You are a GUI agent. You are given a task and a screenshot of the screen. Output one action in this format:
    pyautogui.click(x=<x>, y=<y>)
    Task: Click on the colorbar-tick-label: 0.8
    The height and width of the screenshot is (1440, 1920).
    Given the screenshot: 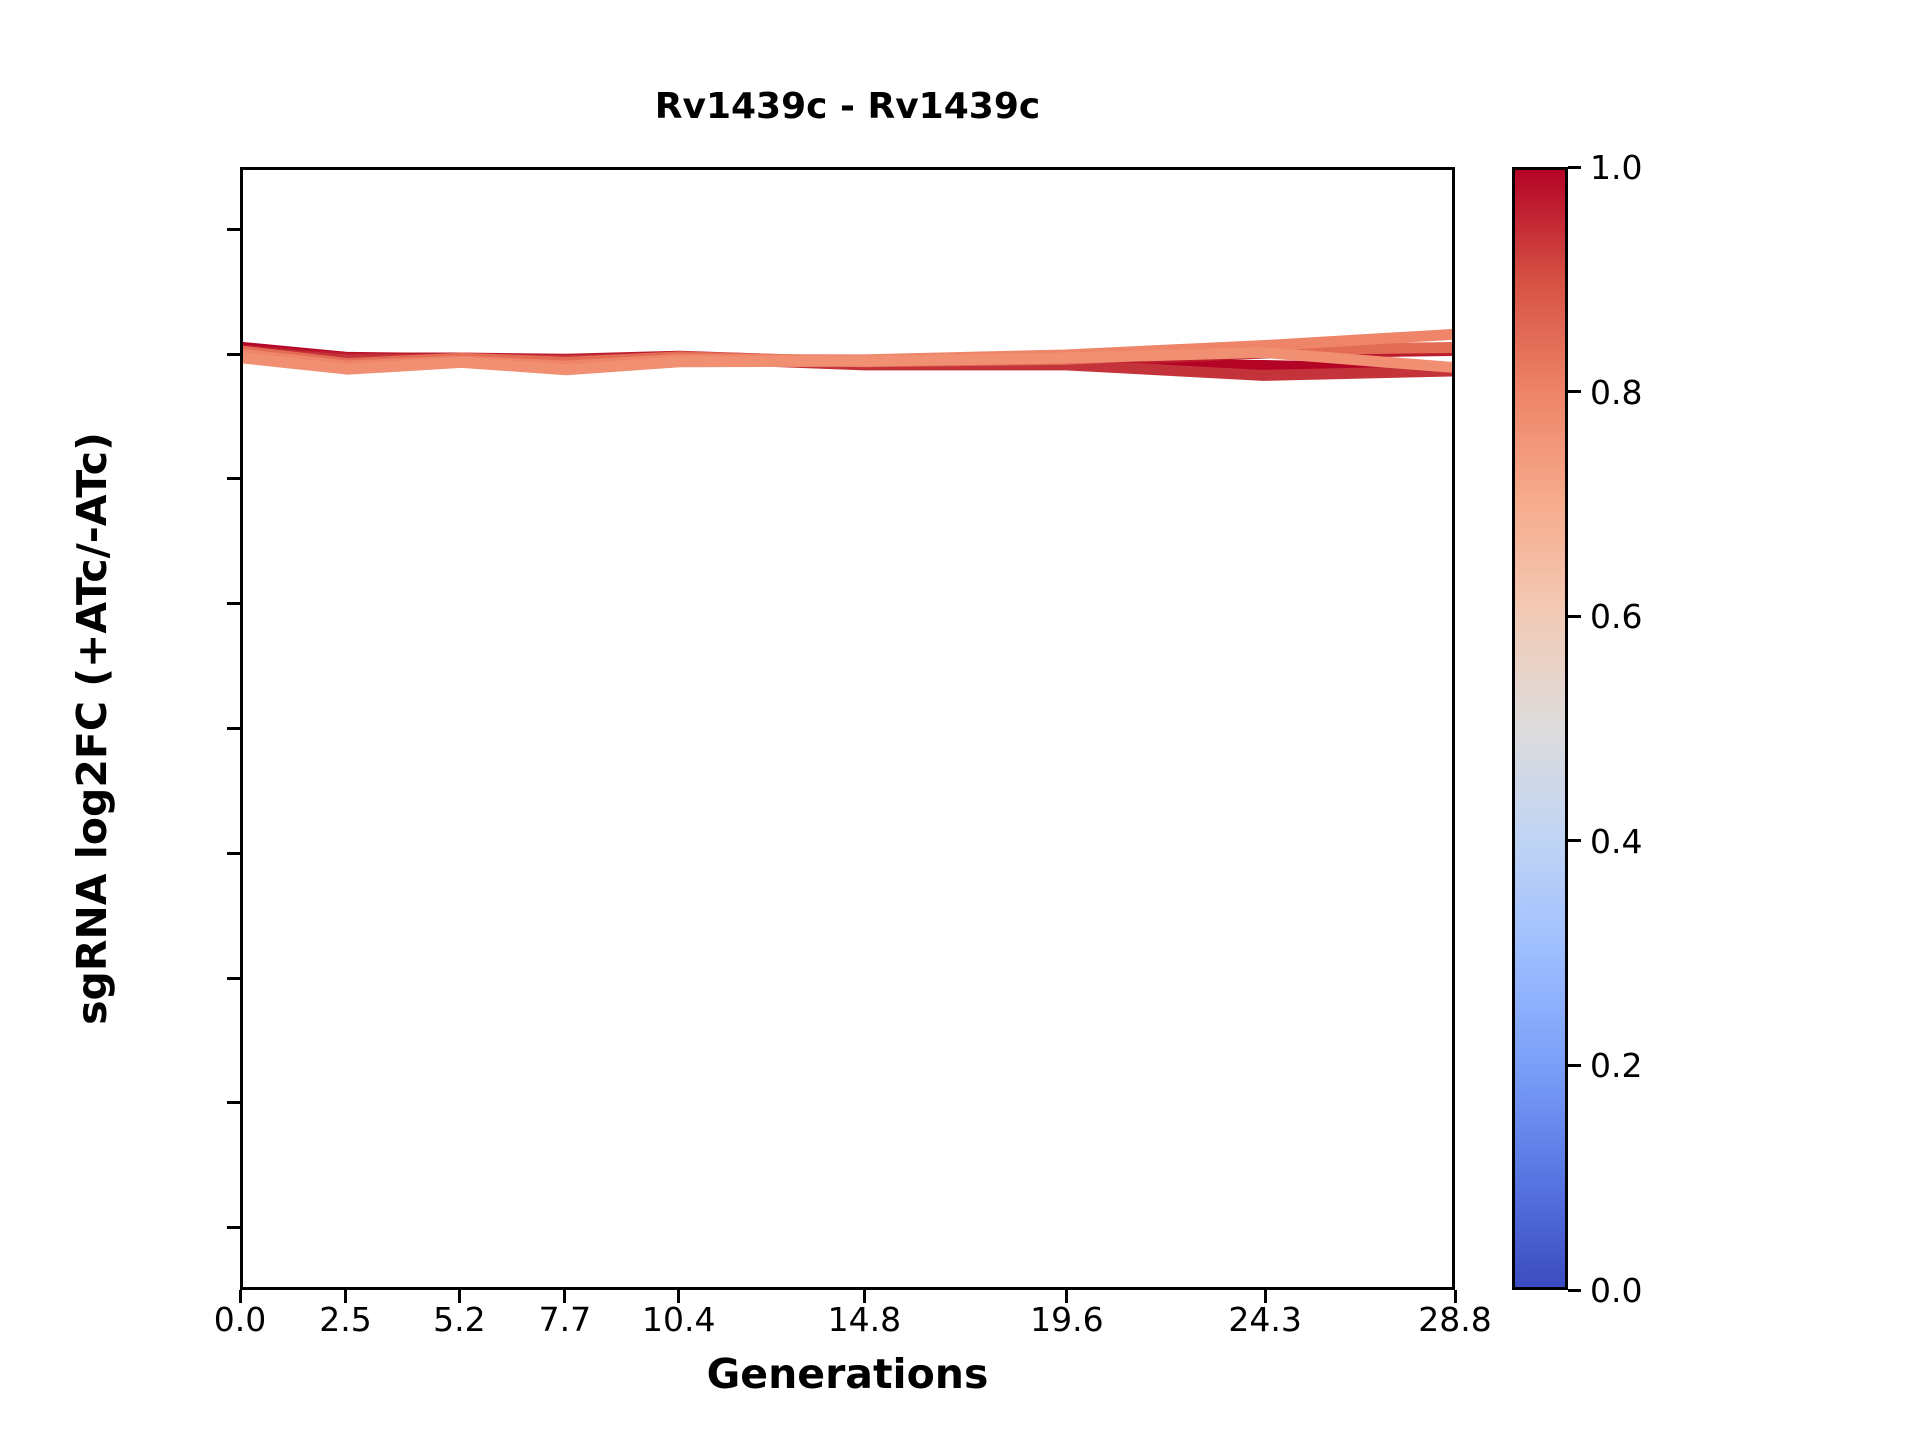 What is the action you would take?
    pyautogui.click(x=1616, y=392)
    